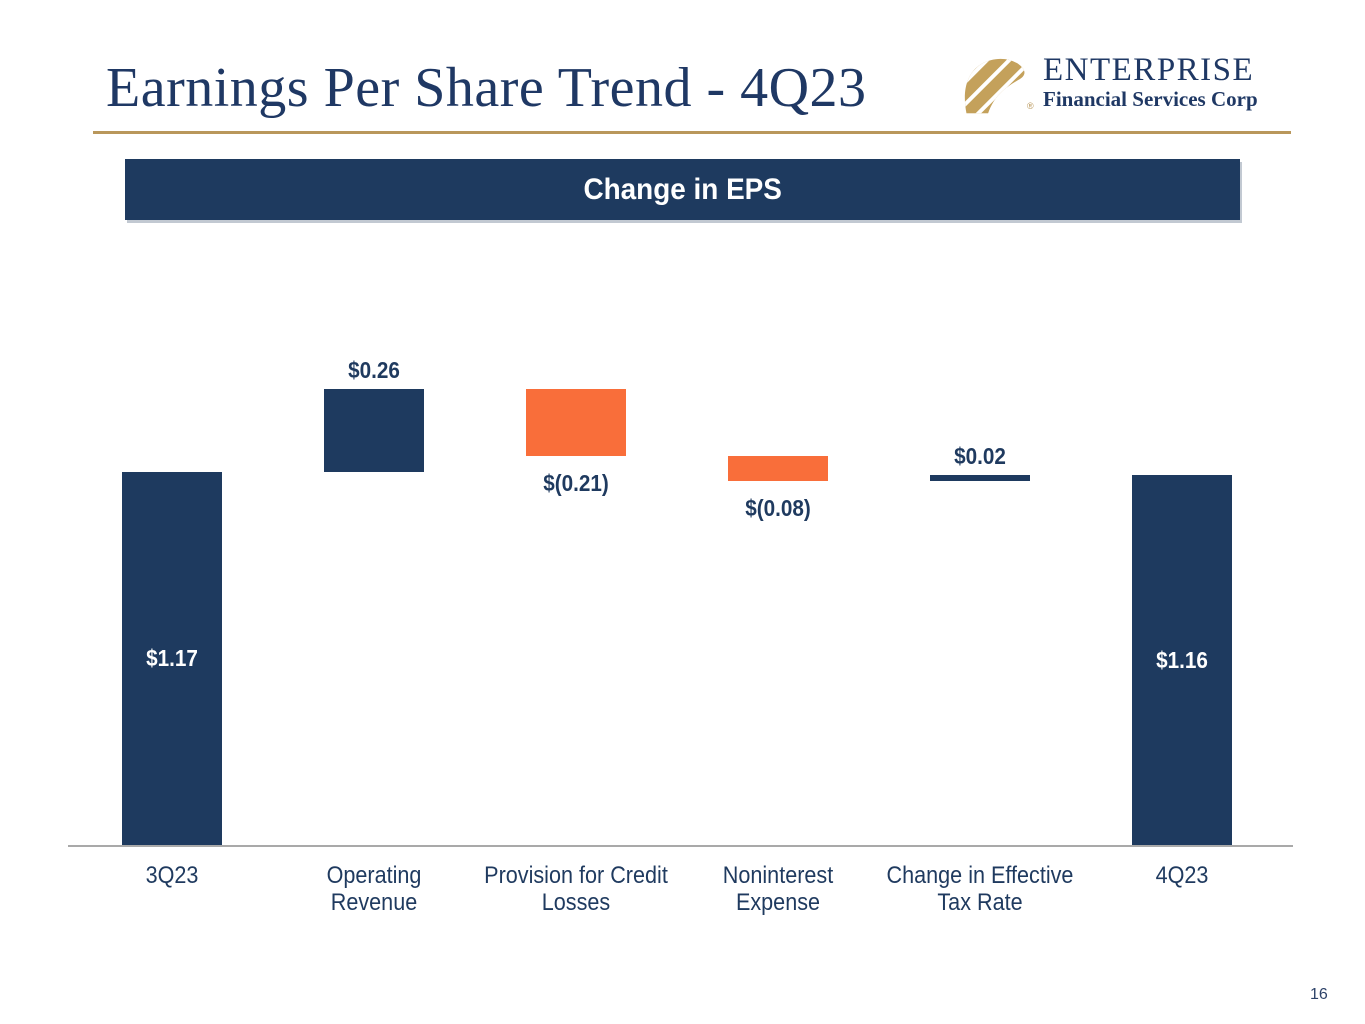 This screenshot has height=1024, width=1365. Describe the element at coordinates (692, 132) in the screenshot. I see `title-underline-rule` at that location.